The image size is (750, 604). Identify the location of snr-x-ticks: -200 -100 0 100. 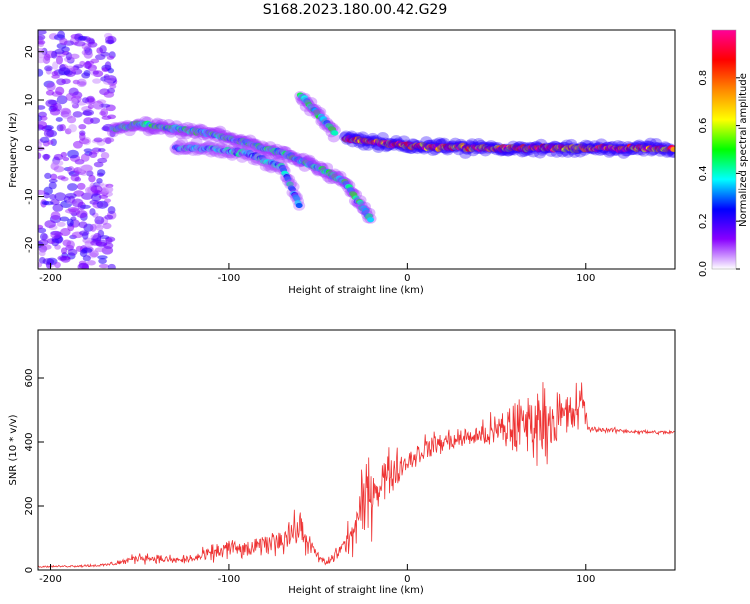
(317, 574).